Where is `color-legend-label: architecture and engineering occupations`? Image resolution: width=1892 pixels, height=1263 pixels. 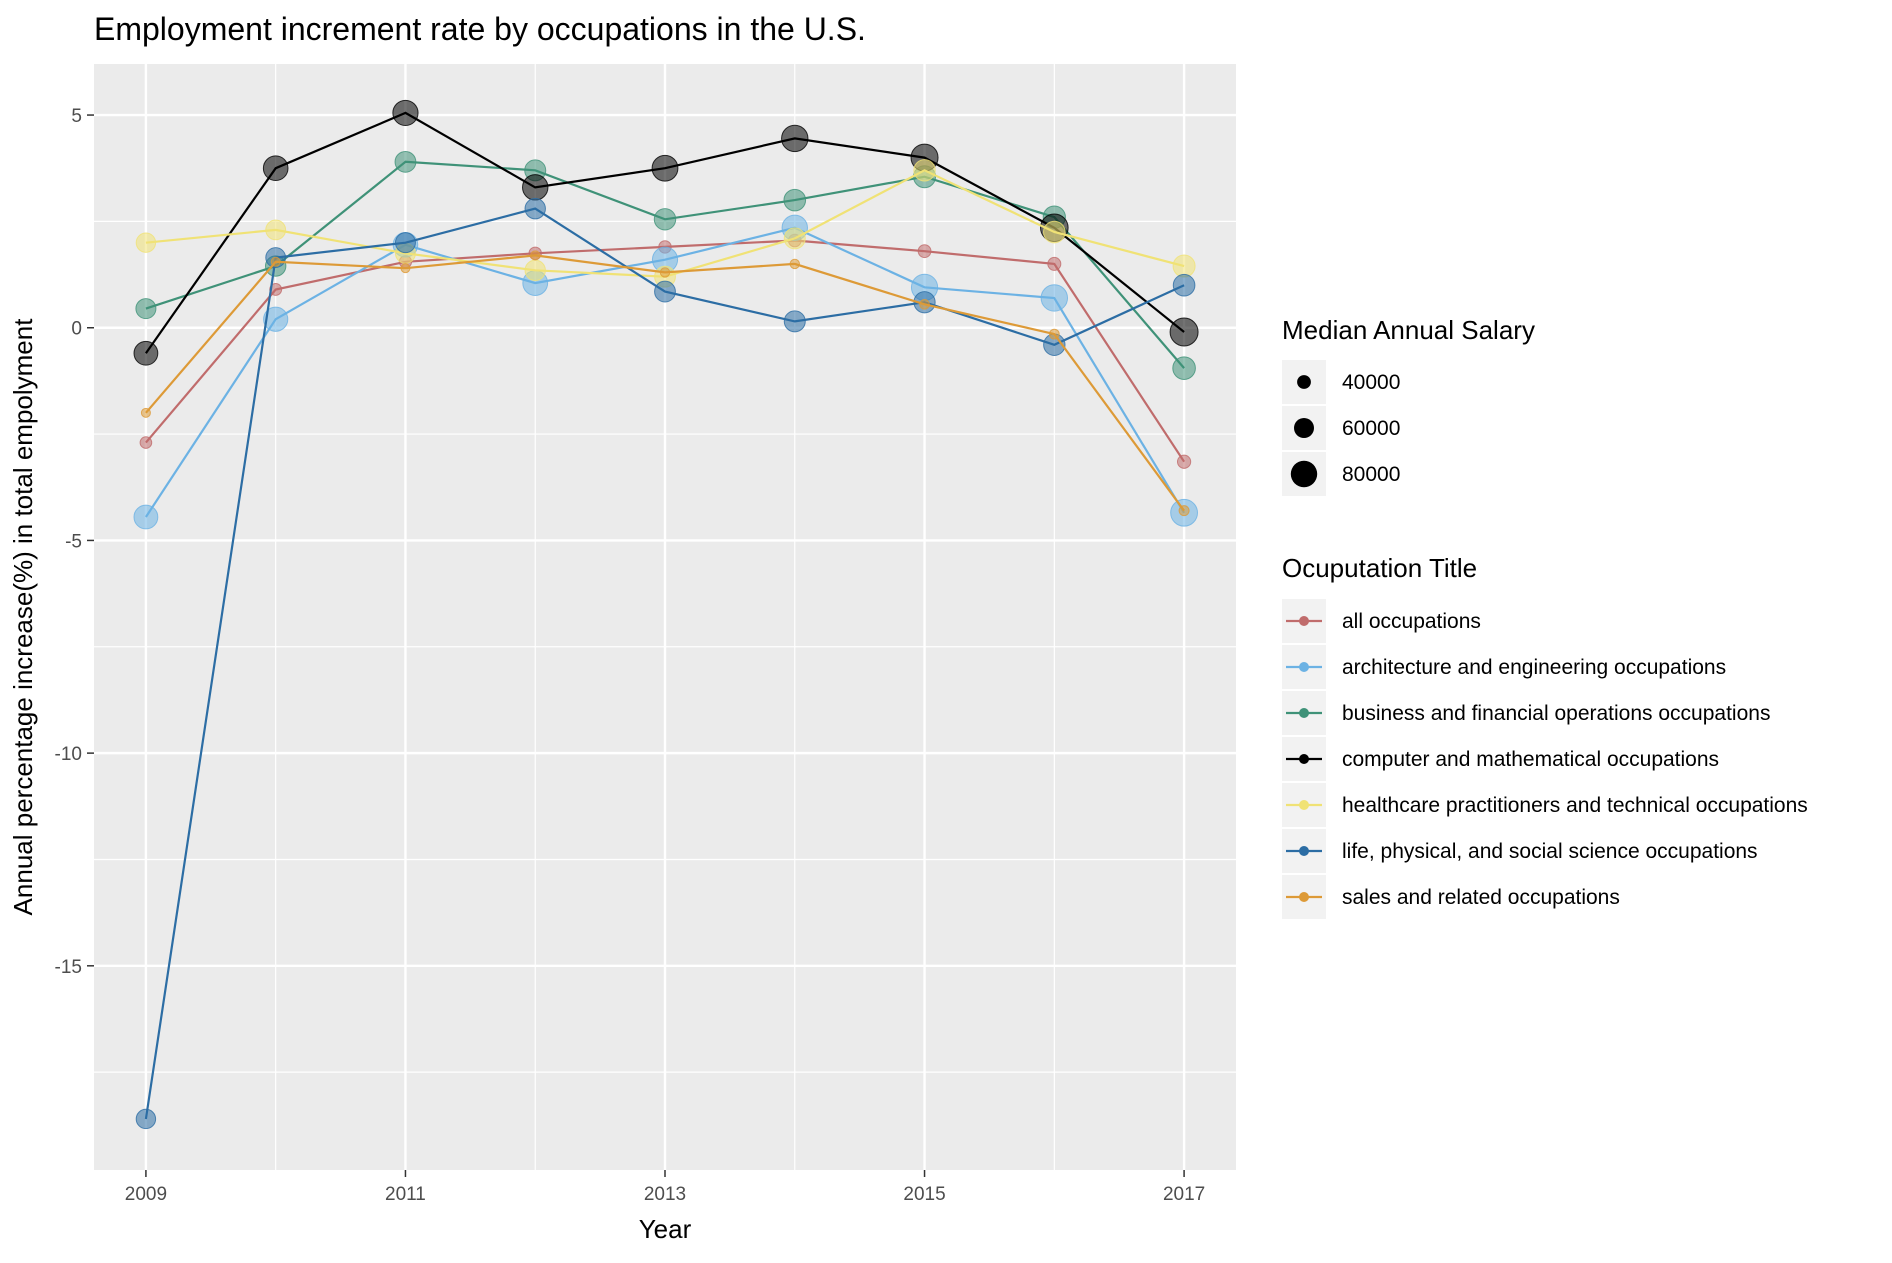 color-legend-label: architecture and engineering occupations is located at coordinates (1534, 667).